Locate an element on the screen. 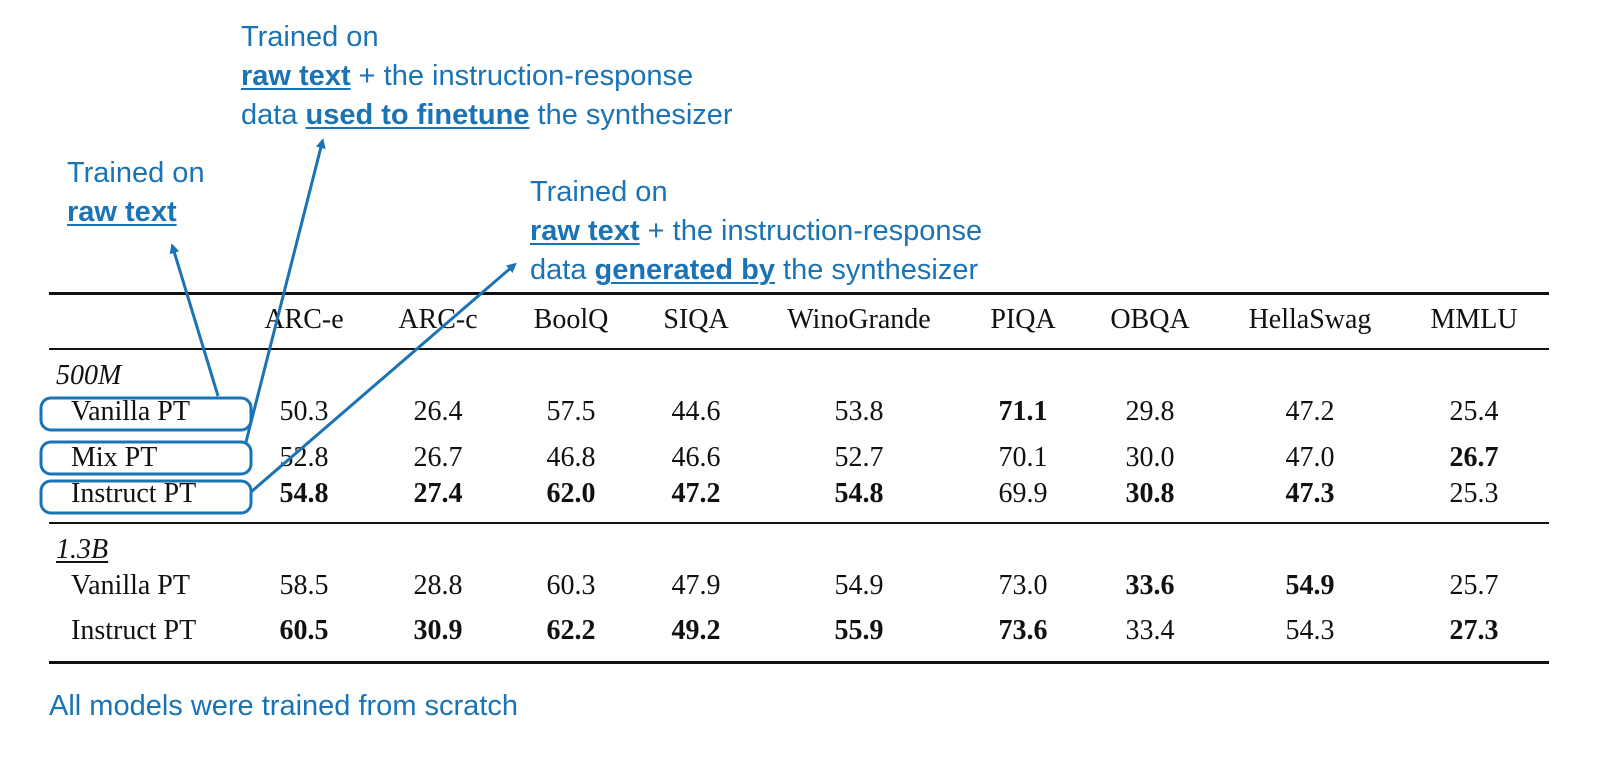 The width and height of the screenshot is (1600, 782). table-cell: 26.4 is located at coordinates (438, 411).